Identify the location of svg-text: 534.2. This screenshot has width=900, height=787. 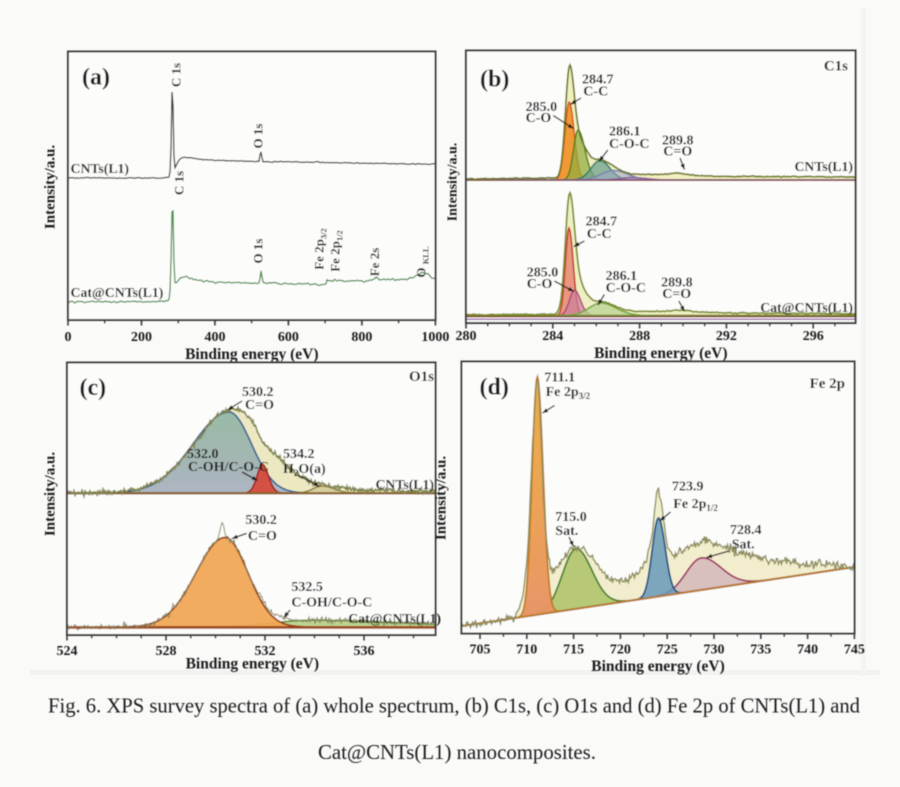
(299, 454).